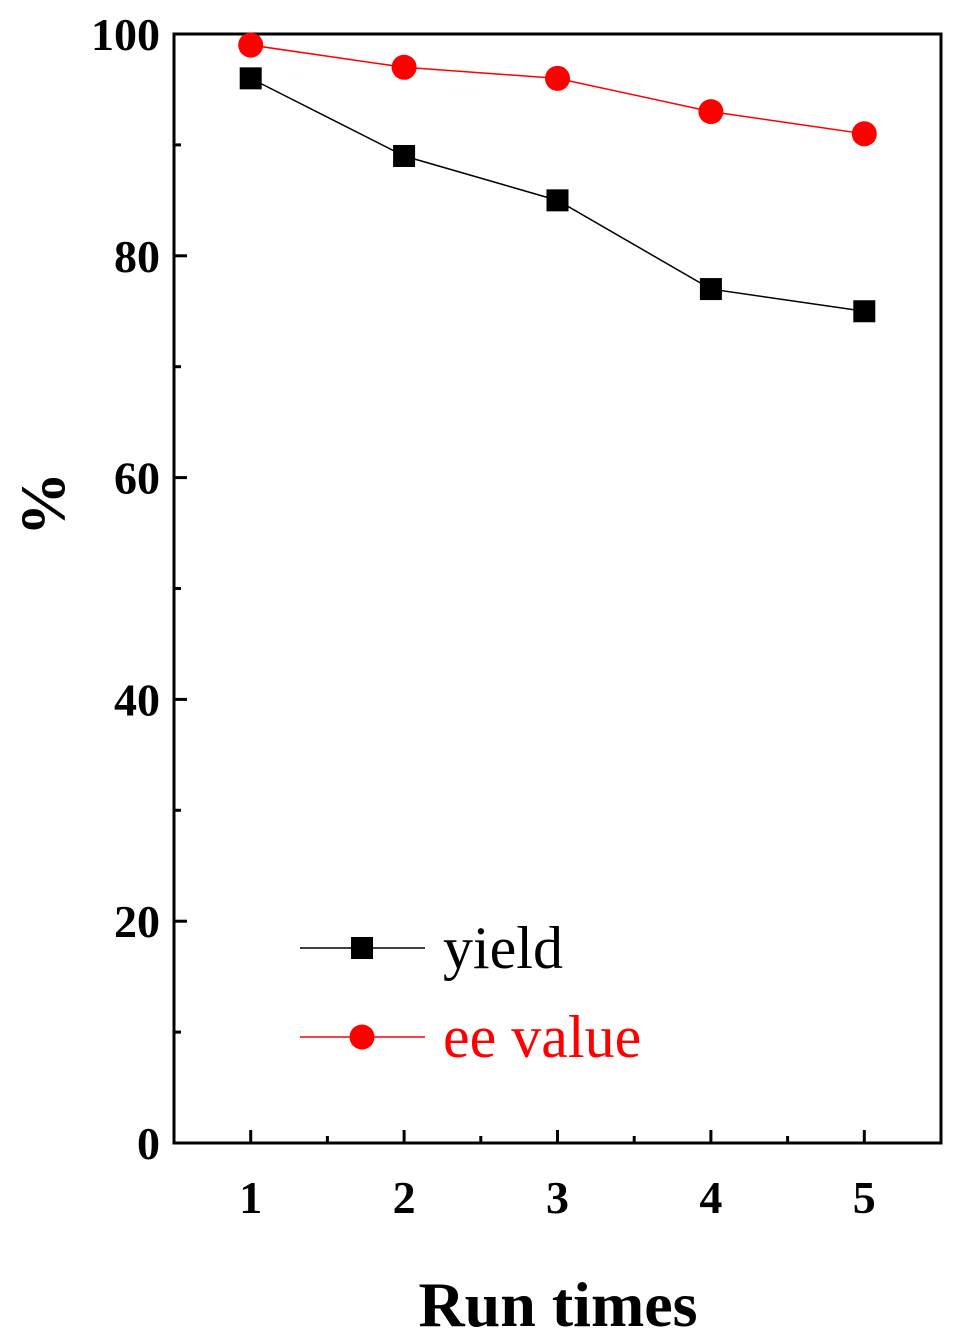  I want to click on y-axis-ticks: 0 20 40 60 80 100, so click(139, 589).